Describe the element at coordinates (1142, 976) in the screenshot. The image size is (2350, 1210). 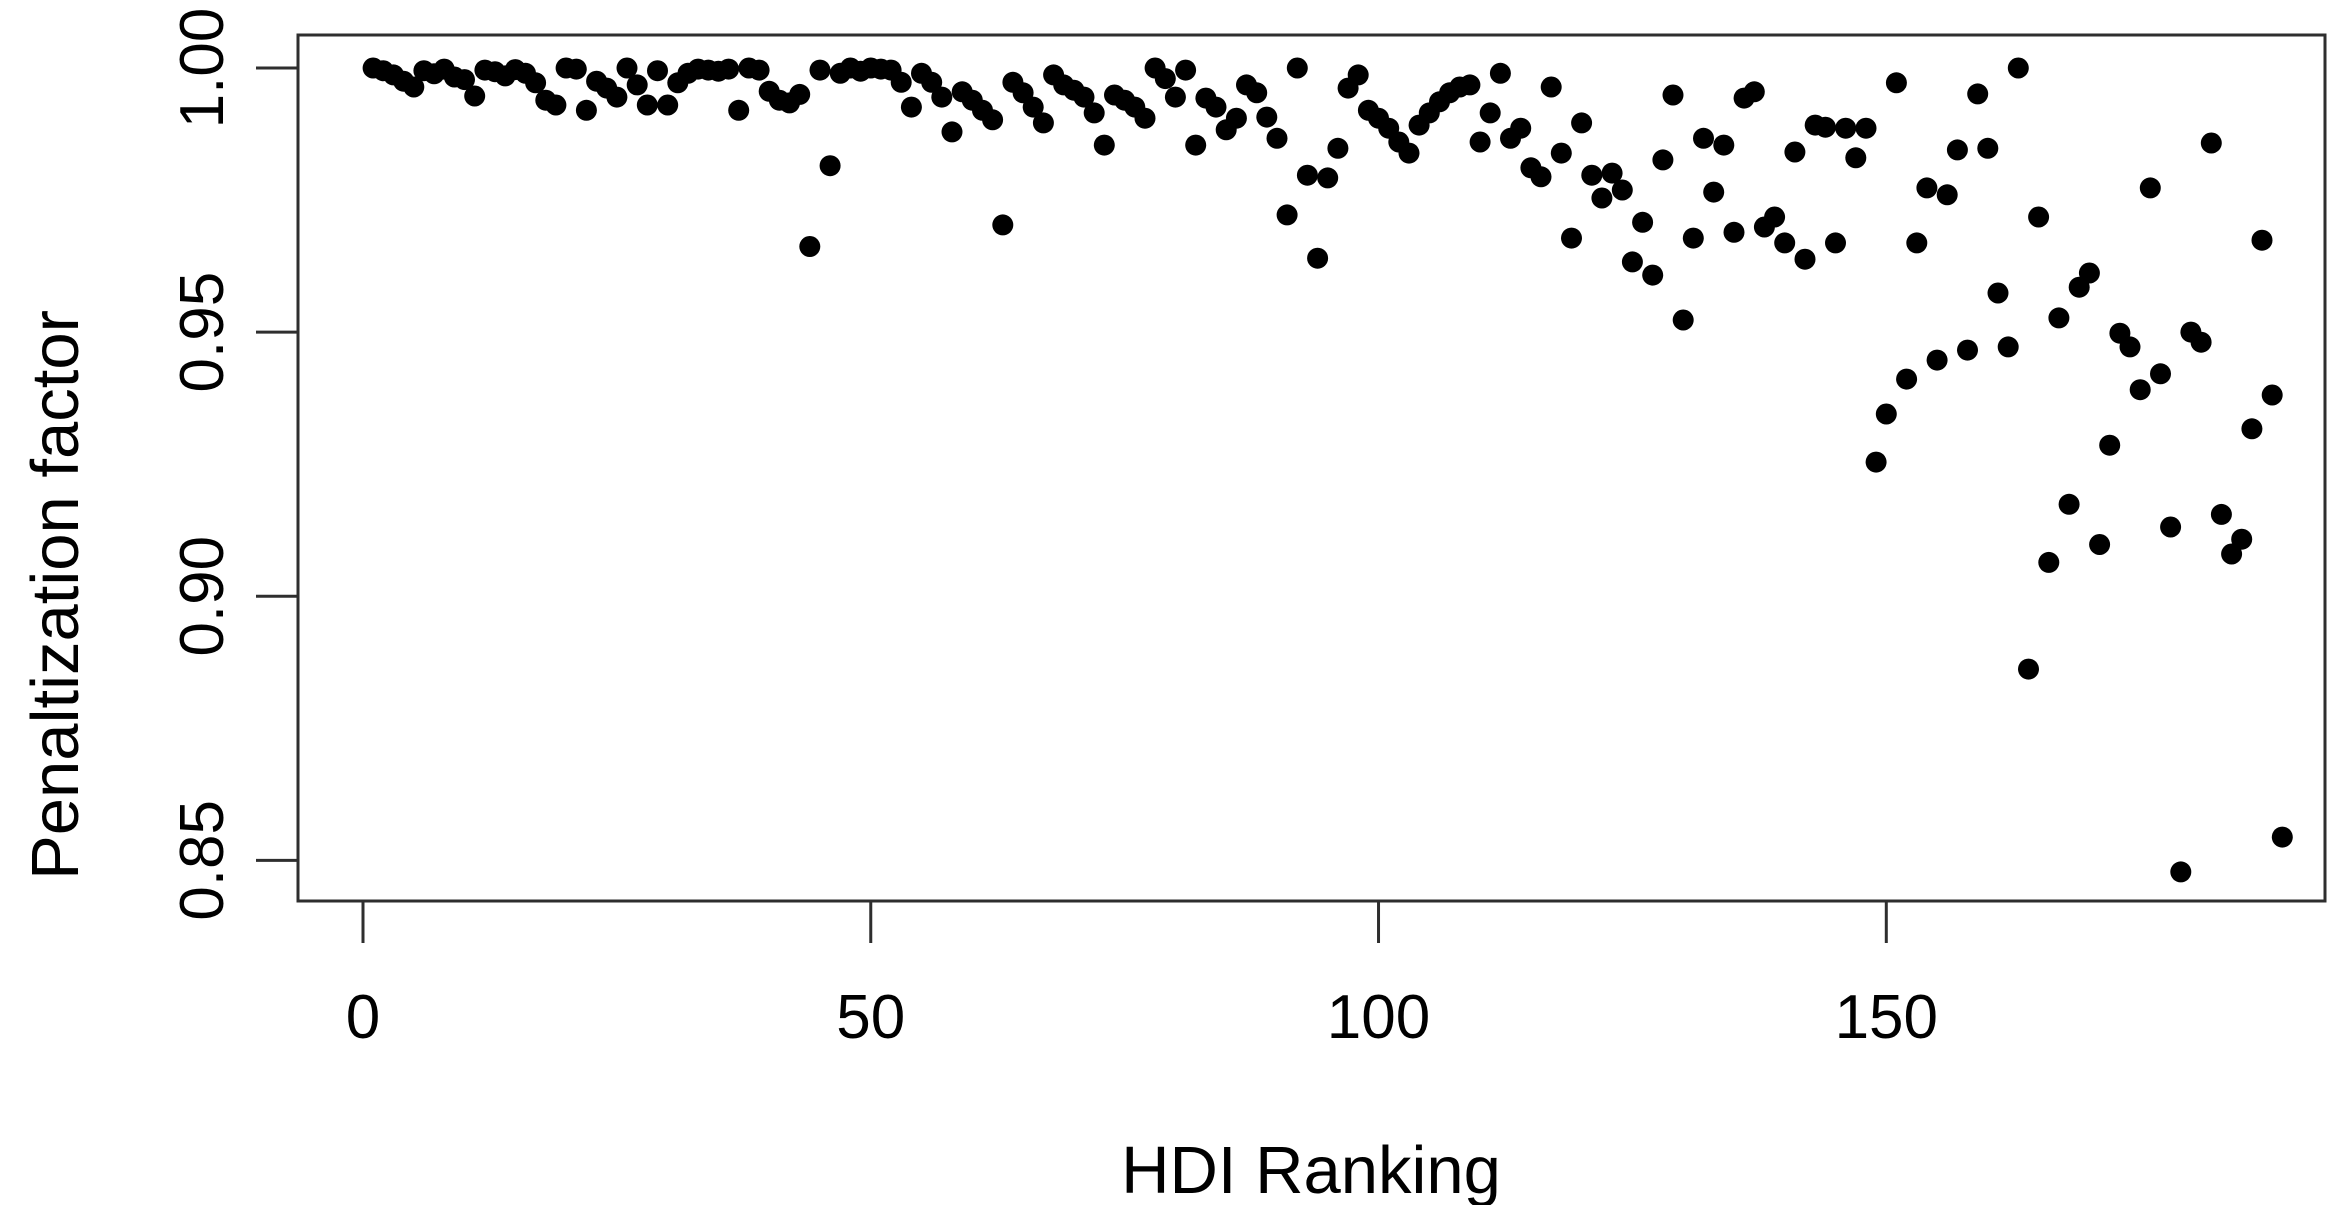
I see `x-axis-ticks: 0 50 100 150` at that location.